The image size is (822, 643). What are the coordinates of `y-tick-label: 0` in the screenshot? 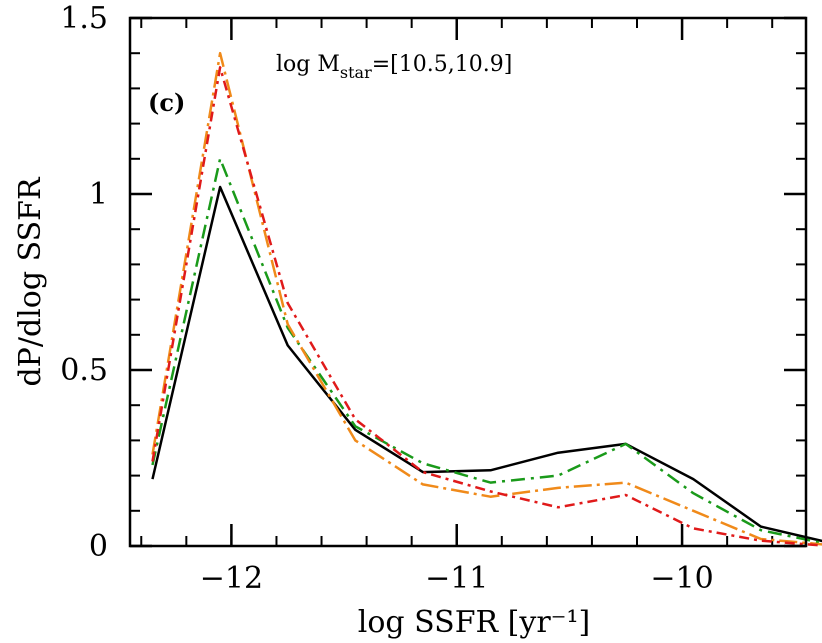 It's located at (98, 546).